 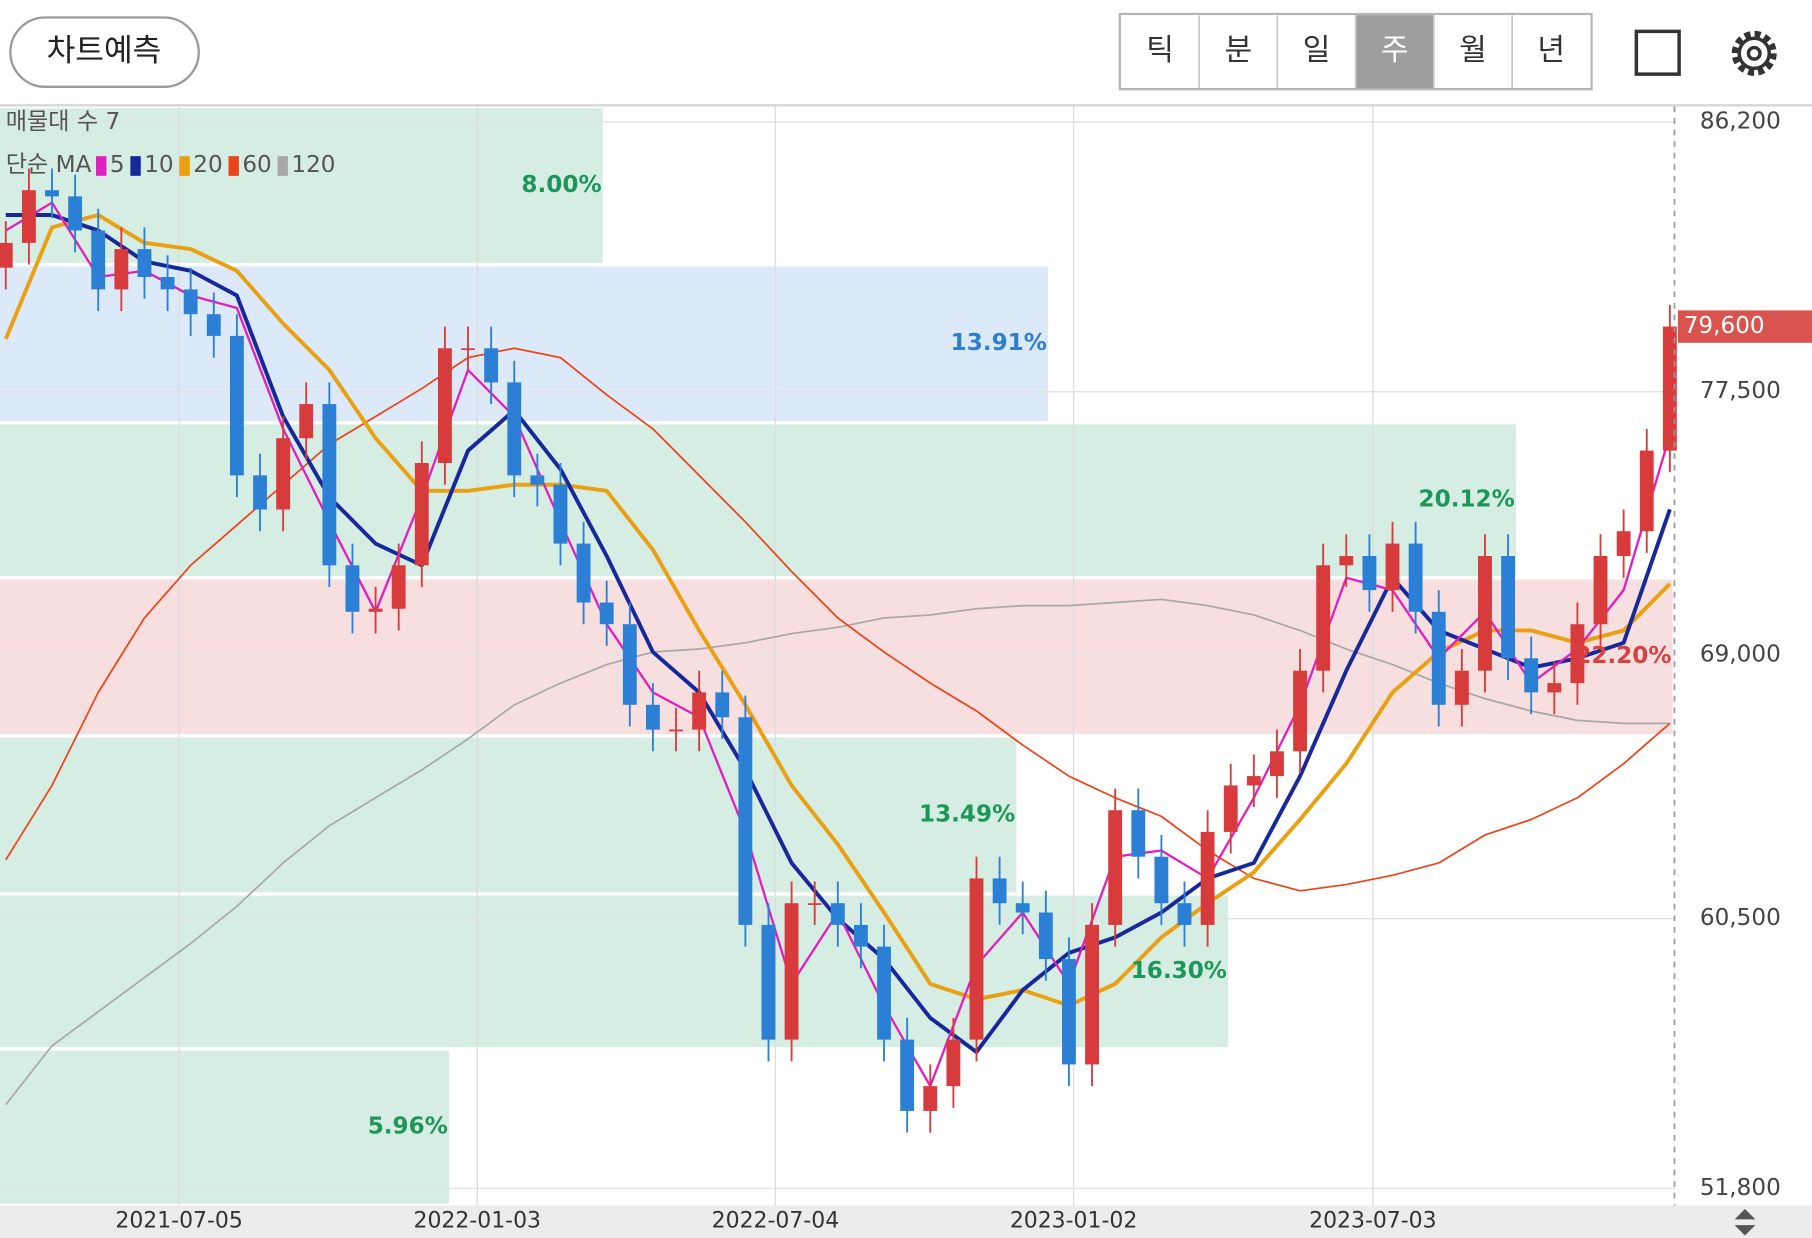 I want to click on gear-body, so click(x=1754, y=53).